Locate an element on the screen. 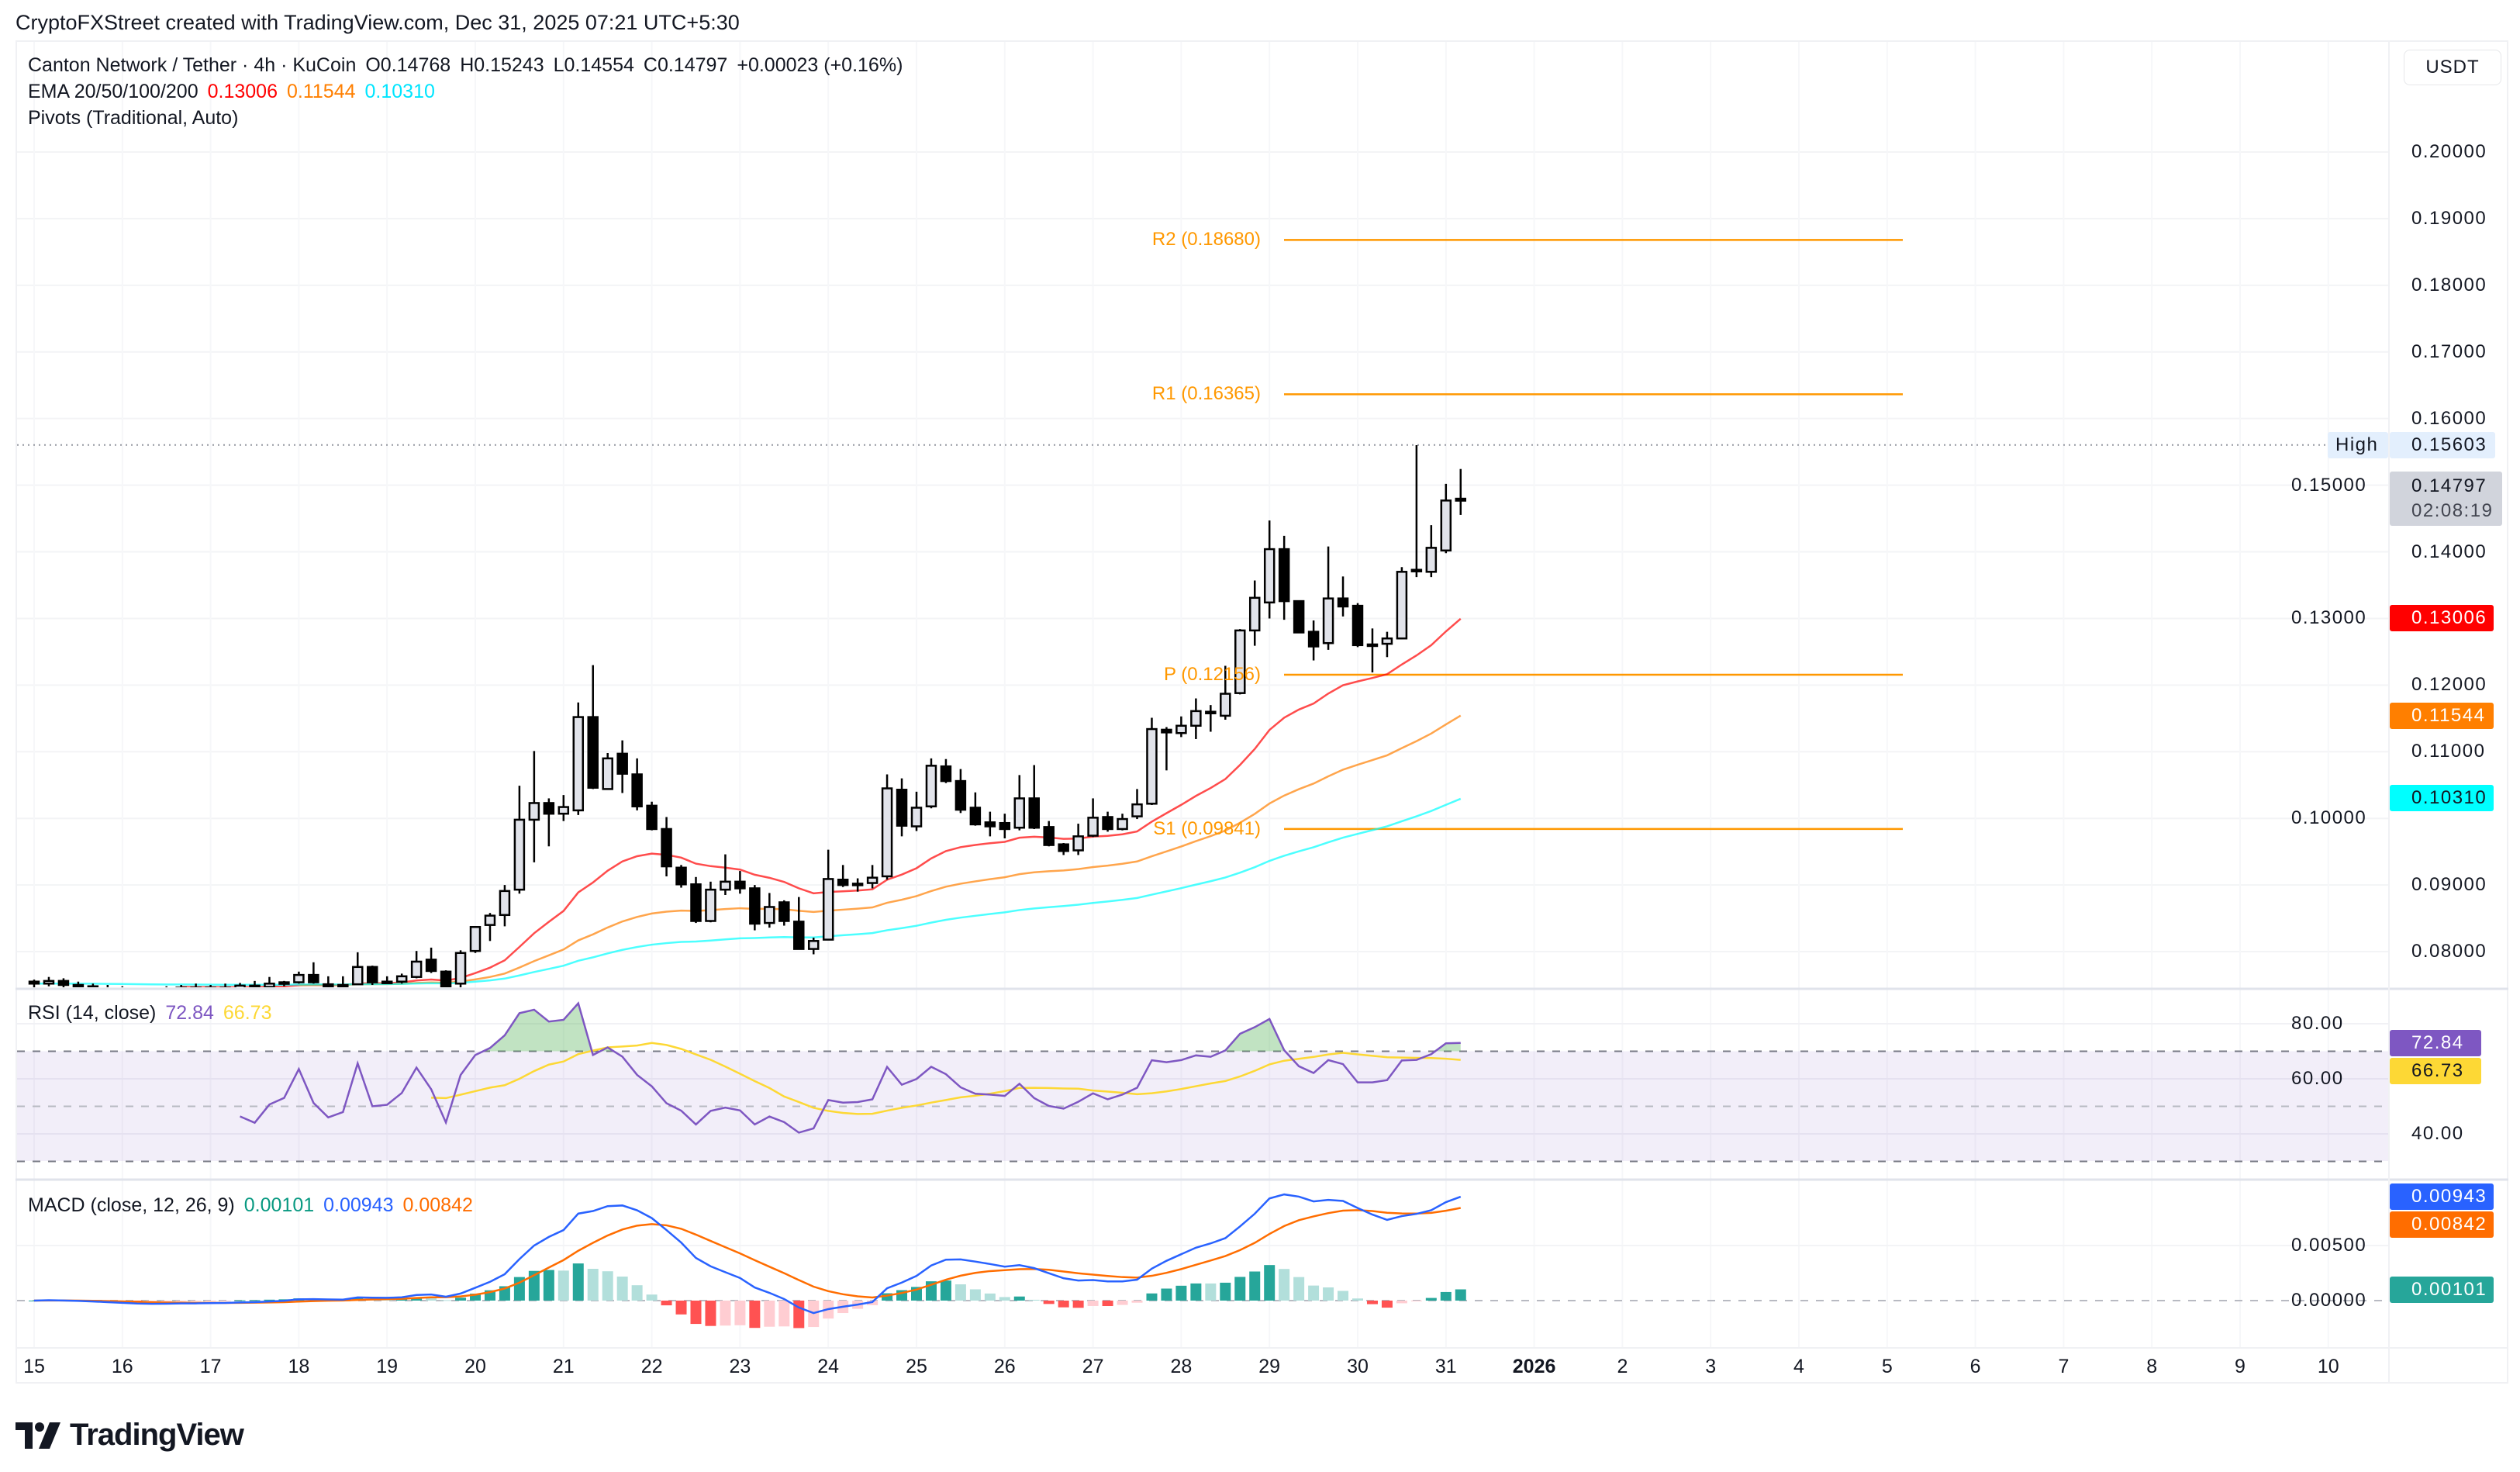 This screenshot has width=2520, height=1472. ema-title: EMA 20/50/100/200 is located at coordinates (113, 91).